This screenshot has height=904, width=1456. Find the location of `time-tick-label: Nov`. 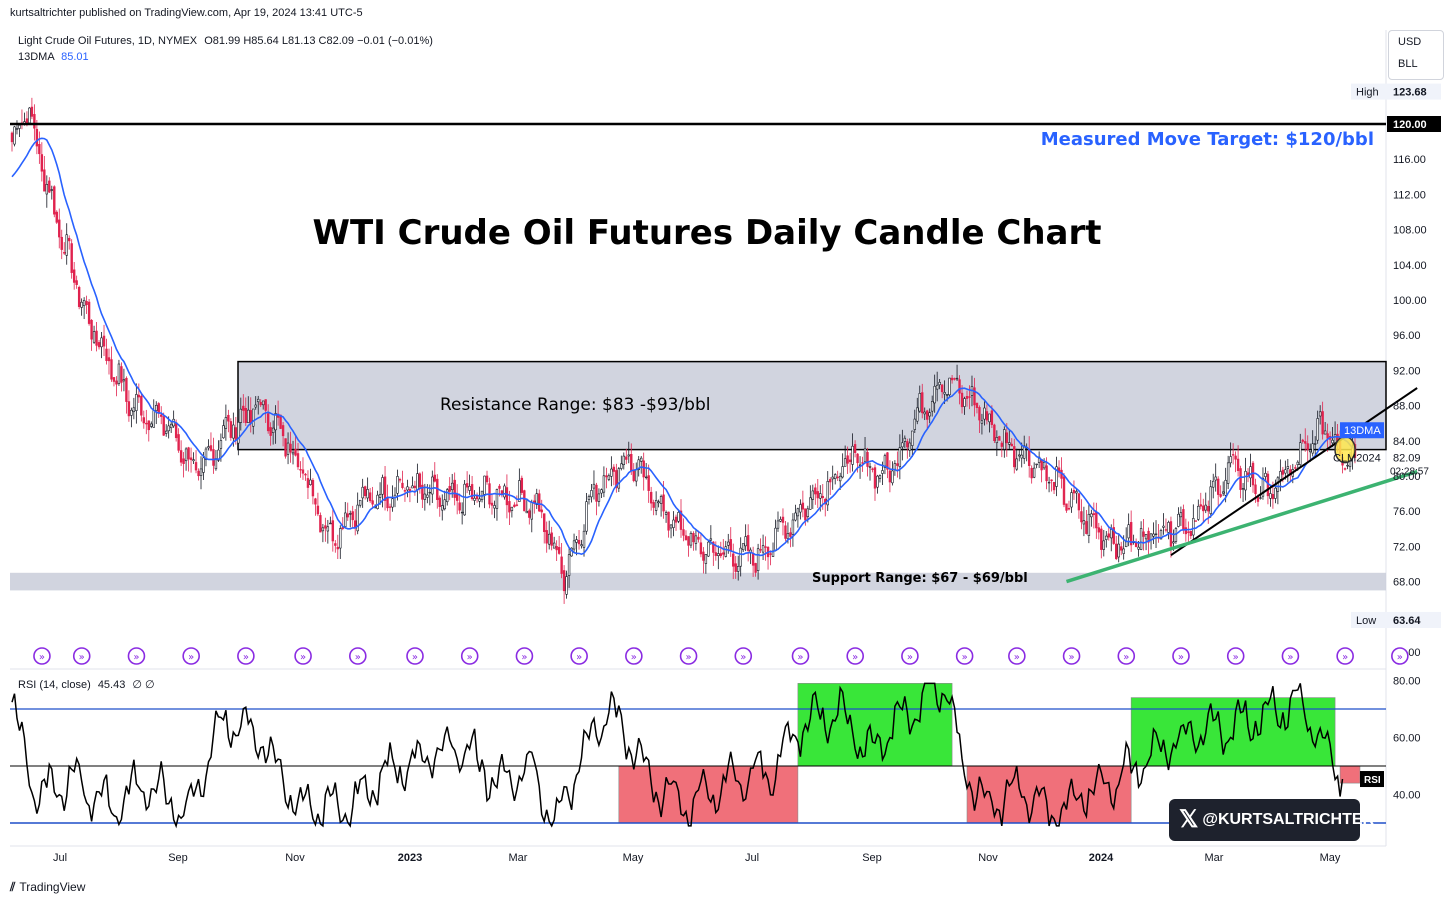

time-tick-label: Nov is located at coordinates (295, 858).